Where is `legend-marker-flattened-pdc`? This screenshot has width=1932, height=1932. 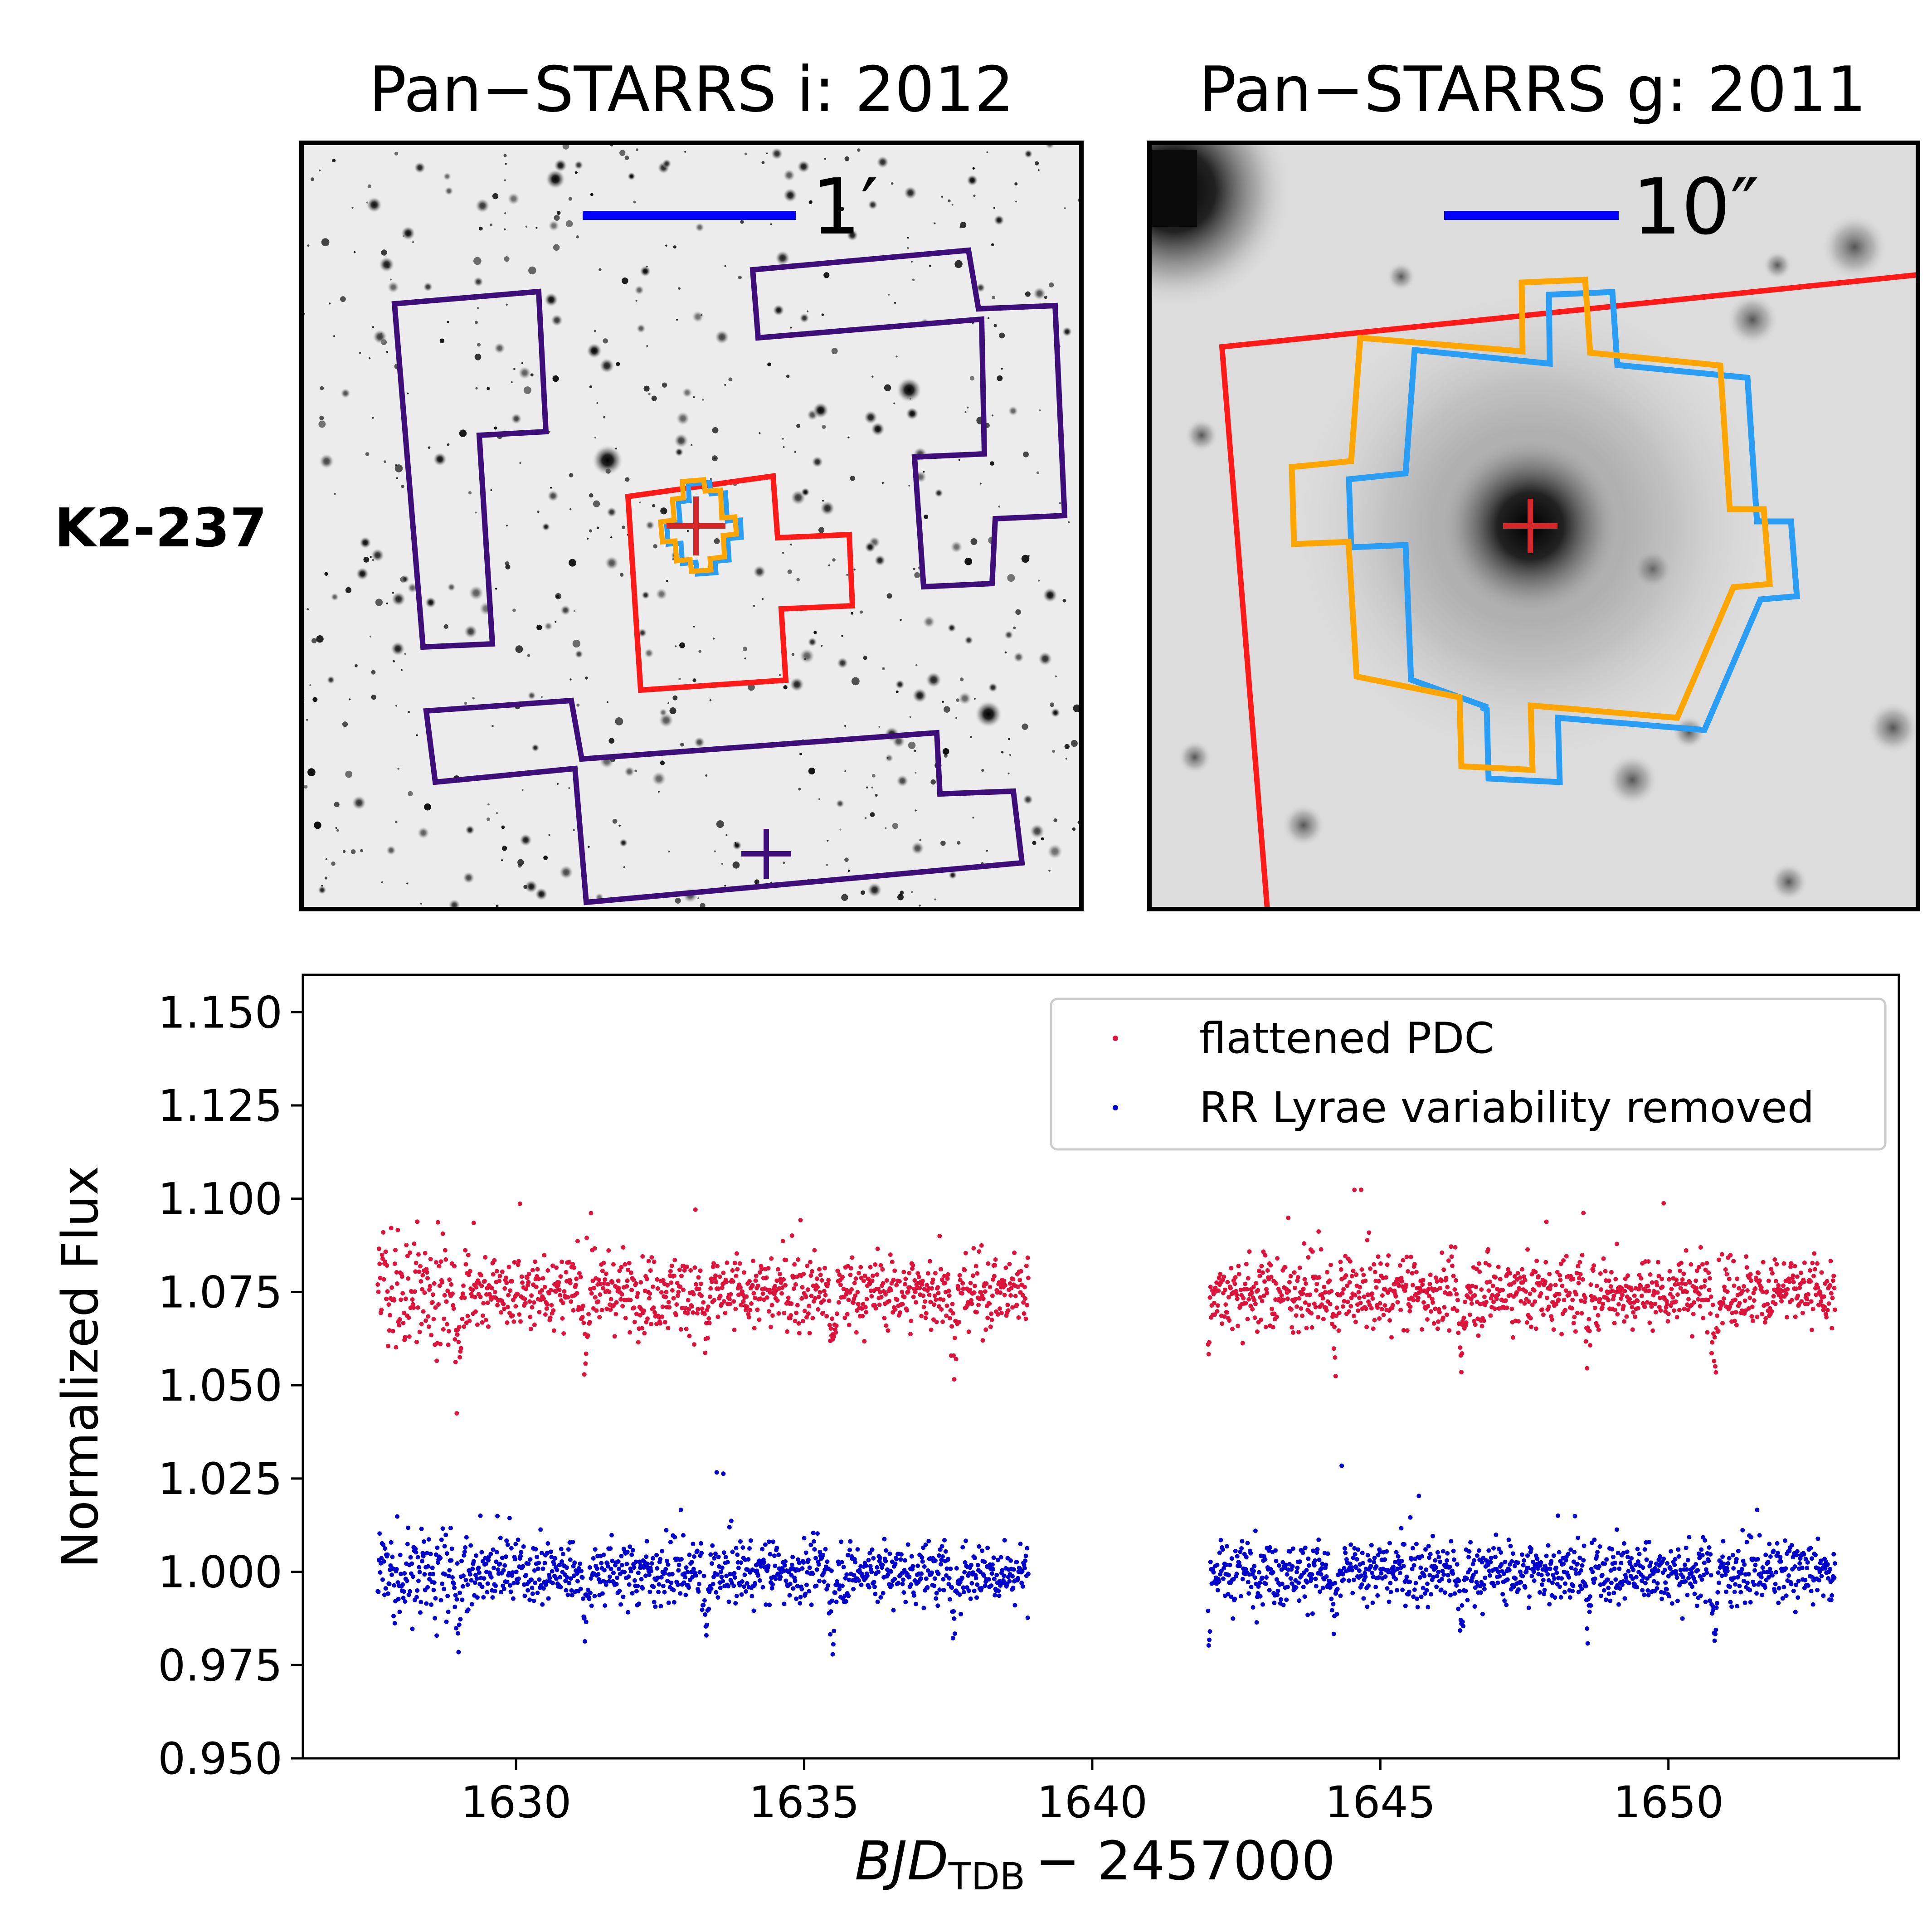 legend-marker-flattened-pdc is located at coordinates (1115, 1038).